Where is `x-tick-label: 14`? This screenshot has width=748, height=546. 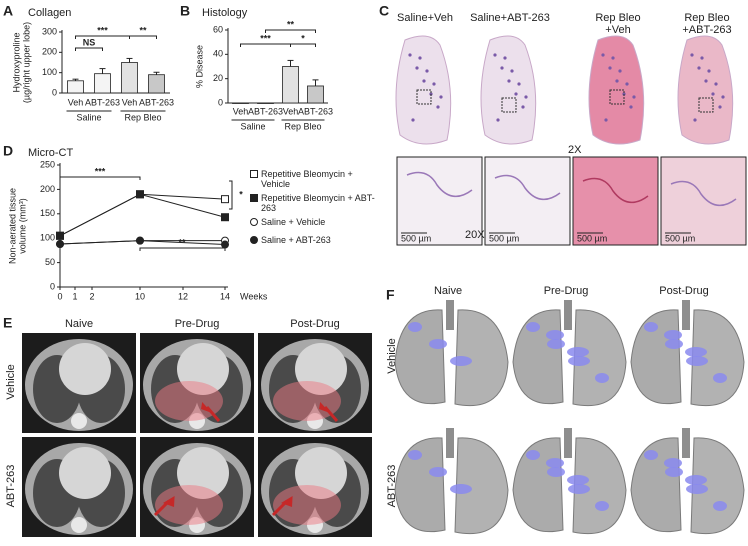 x-tick-label: 14 is located at coordinates (225, 296).